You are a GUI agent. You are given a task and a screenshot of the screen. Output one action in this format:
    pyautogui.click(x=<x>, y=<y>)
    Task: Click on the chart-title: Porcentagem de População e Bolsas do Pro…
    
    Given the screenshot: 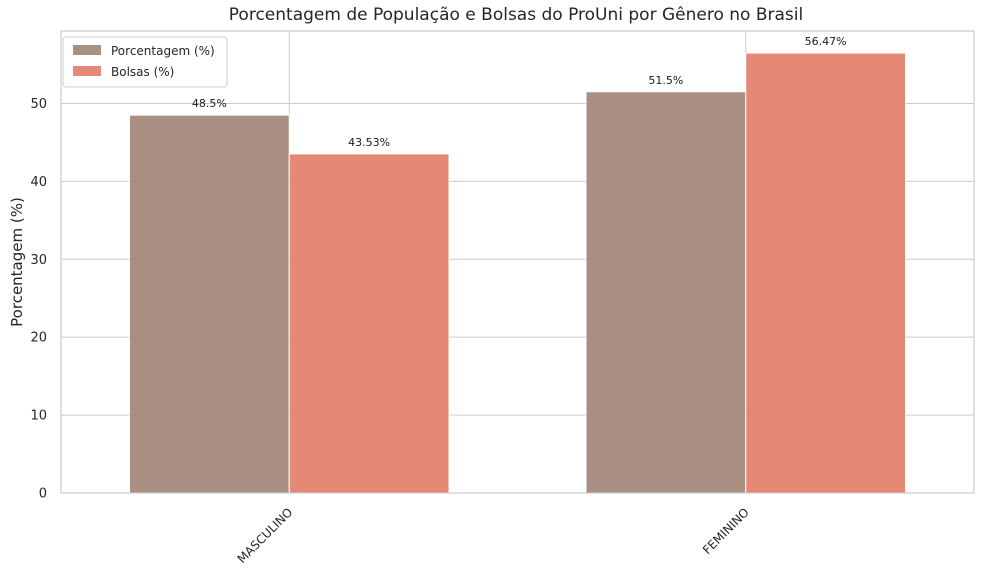 What is the action you would take?
    pyautogui.click(x=516, y=15)
    